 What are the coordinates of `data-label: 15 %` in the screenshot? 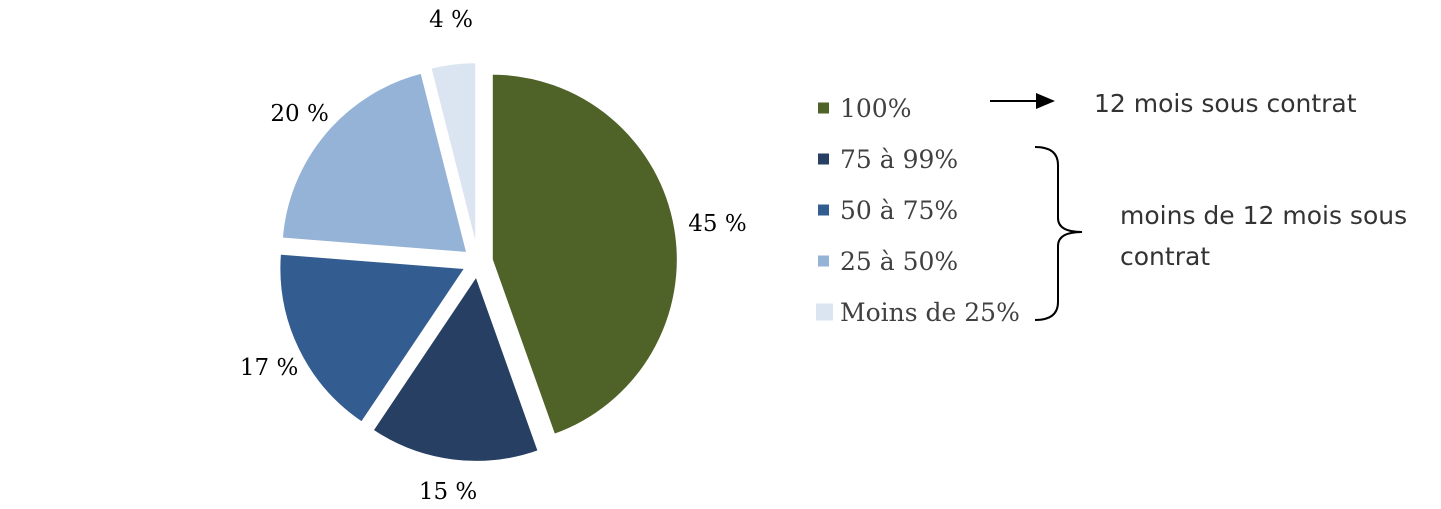 It's located at (448, 492).